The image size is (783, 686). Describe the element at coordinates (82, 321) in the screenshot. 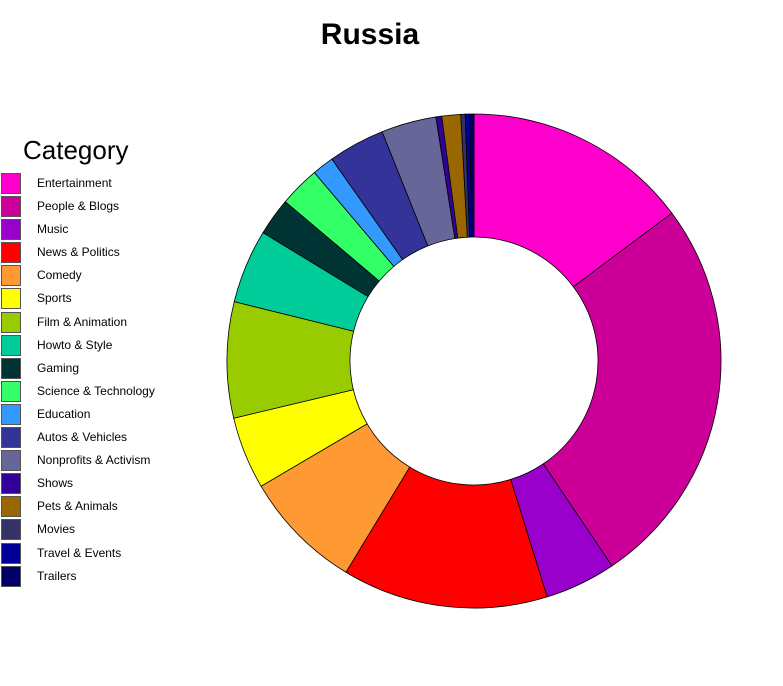

I see `legend-label: Film & Animation` at that location.